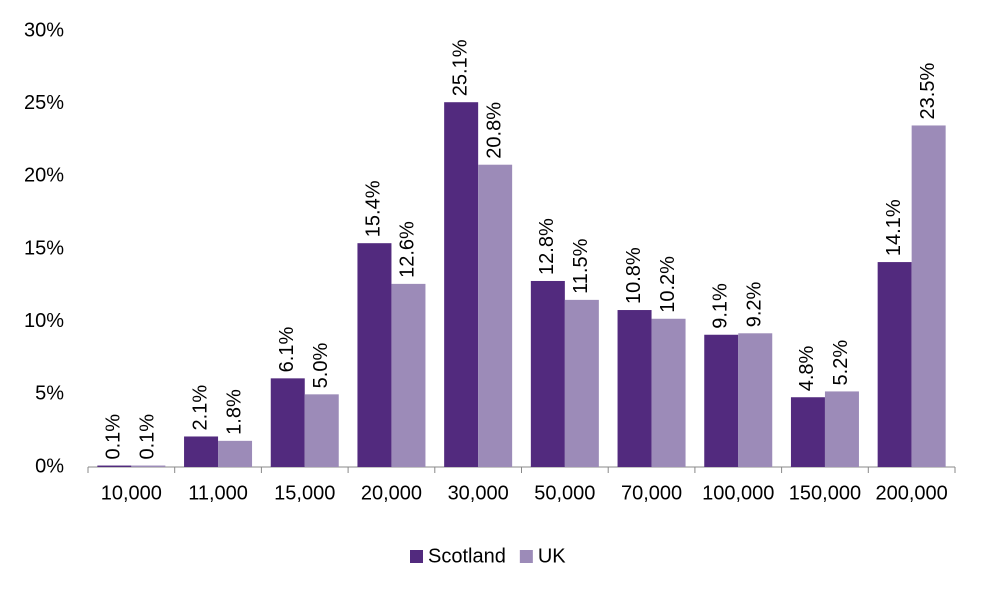 This screenshot has width=998, height=591. What do you see at coordinates (912, 493) in the screenshot?
I see `x-tick-label: 200,000` at bounding box center [912, 493].